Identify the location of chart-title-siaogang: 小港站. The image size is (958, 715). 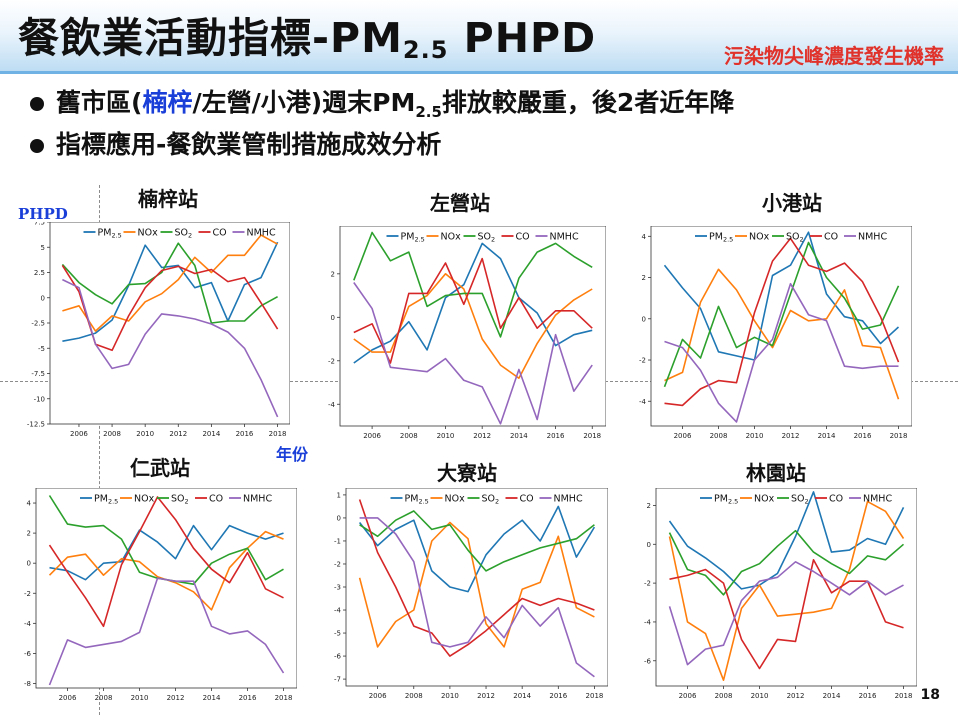
(792, 201).